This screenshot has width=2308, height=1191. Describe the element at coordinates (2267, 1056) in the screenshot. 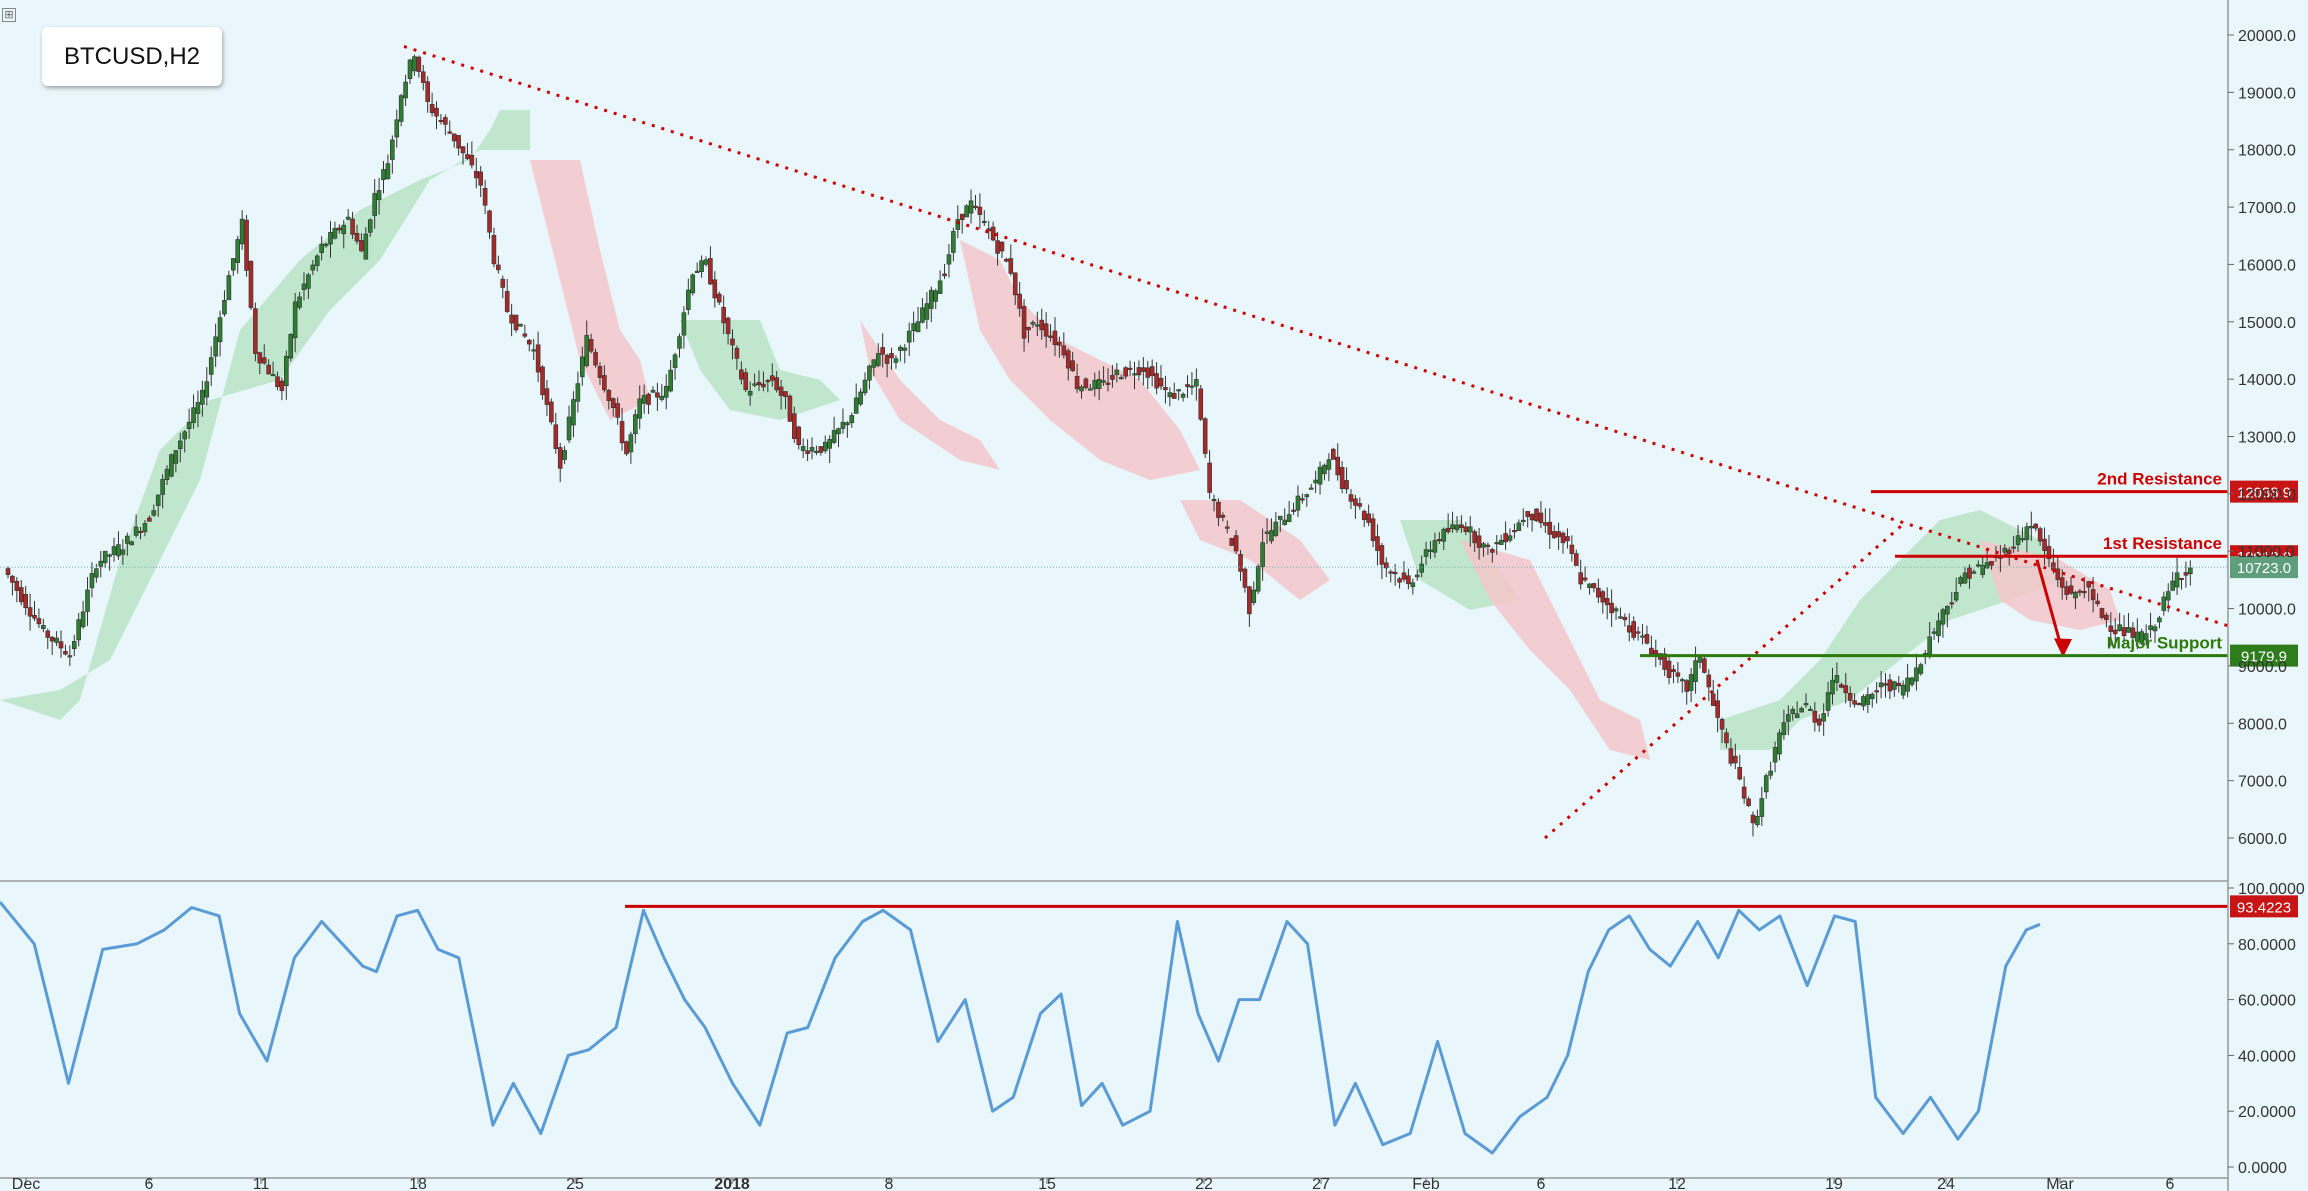

I see `osc-y-tick-label: 40.0000` at that location.